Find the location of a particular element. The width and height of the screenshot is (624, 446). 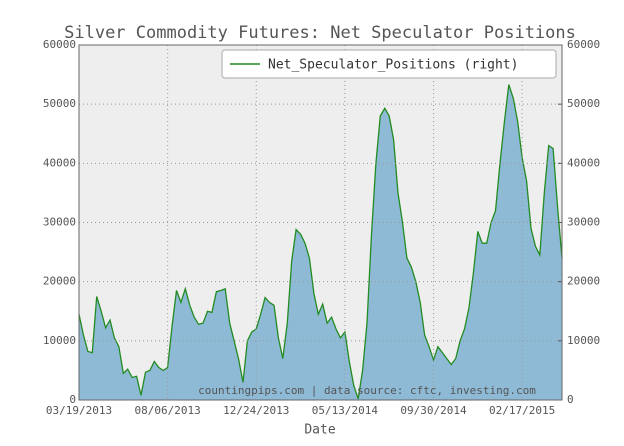

legend-box is located at coordinates (389, 64).